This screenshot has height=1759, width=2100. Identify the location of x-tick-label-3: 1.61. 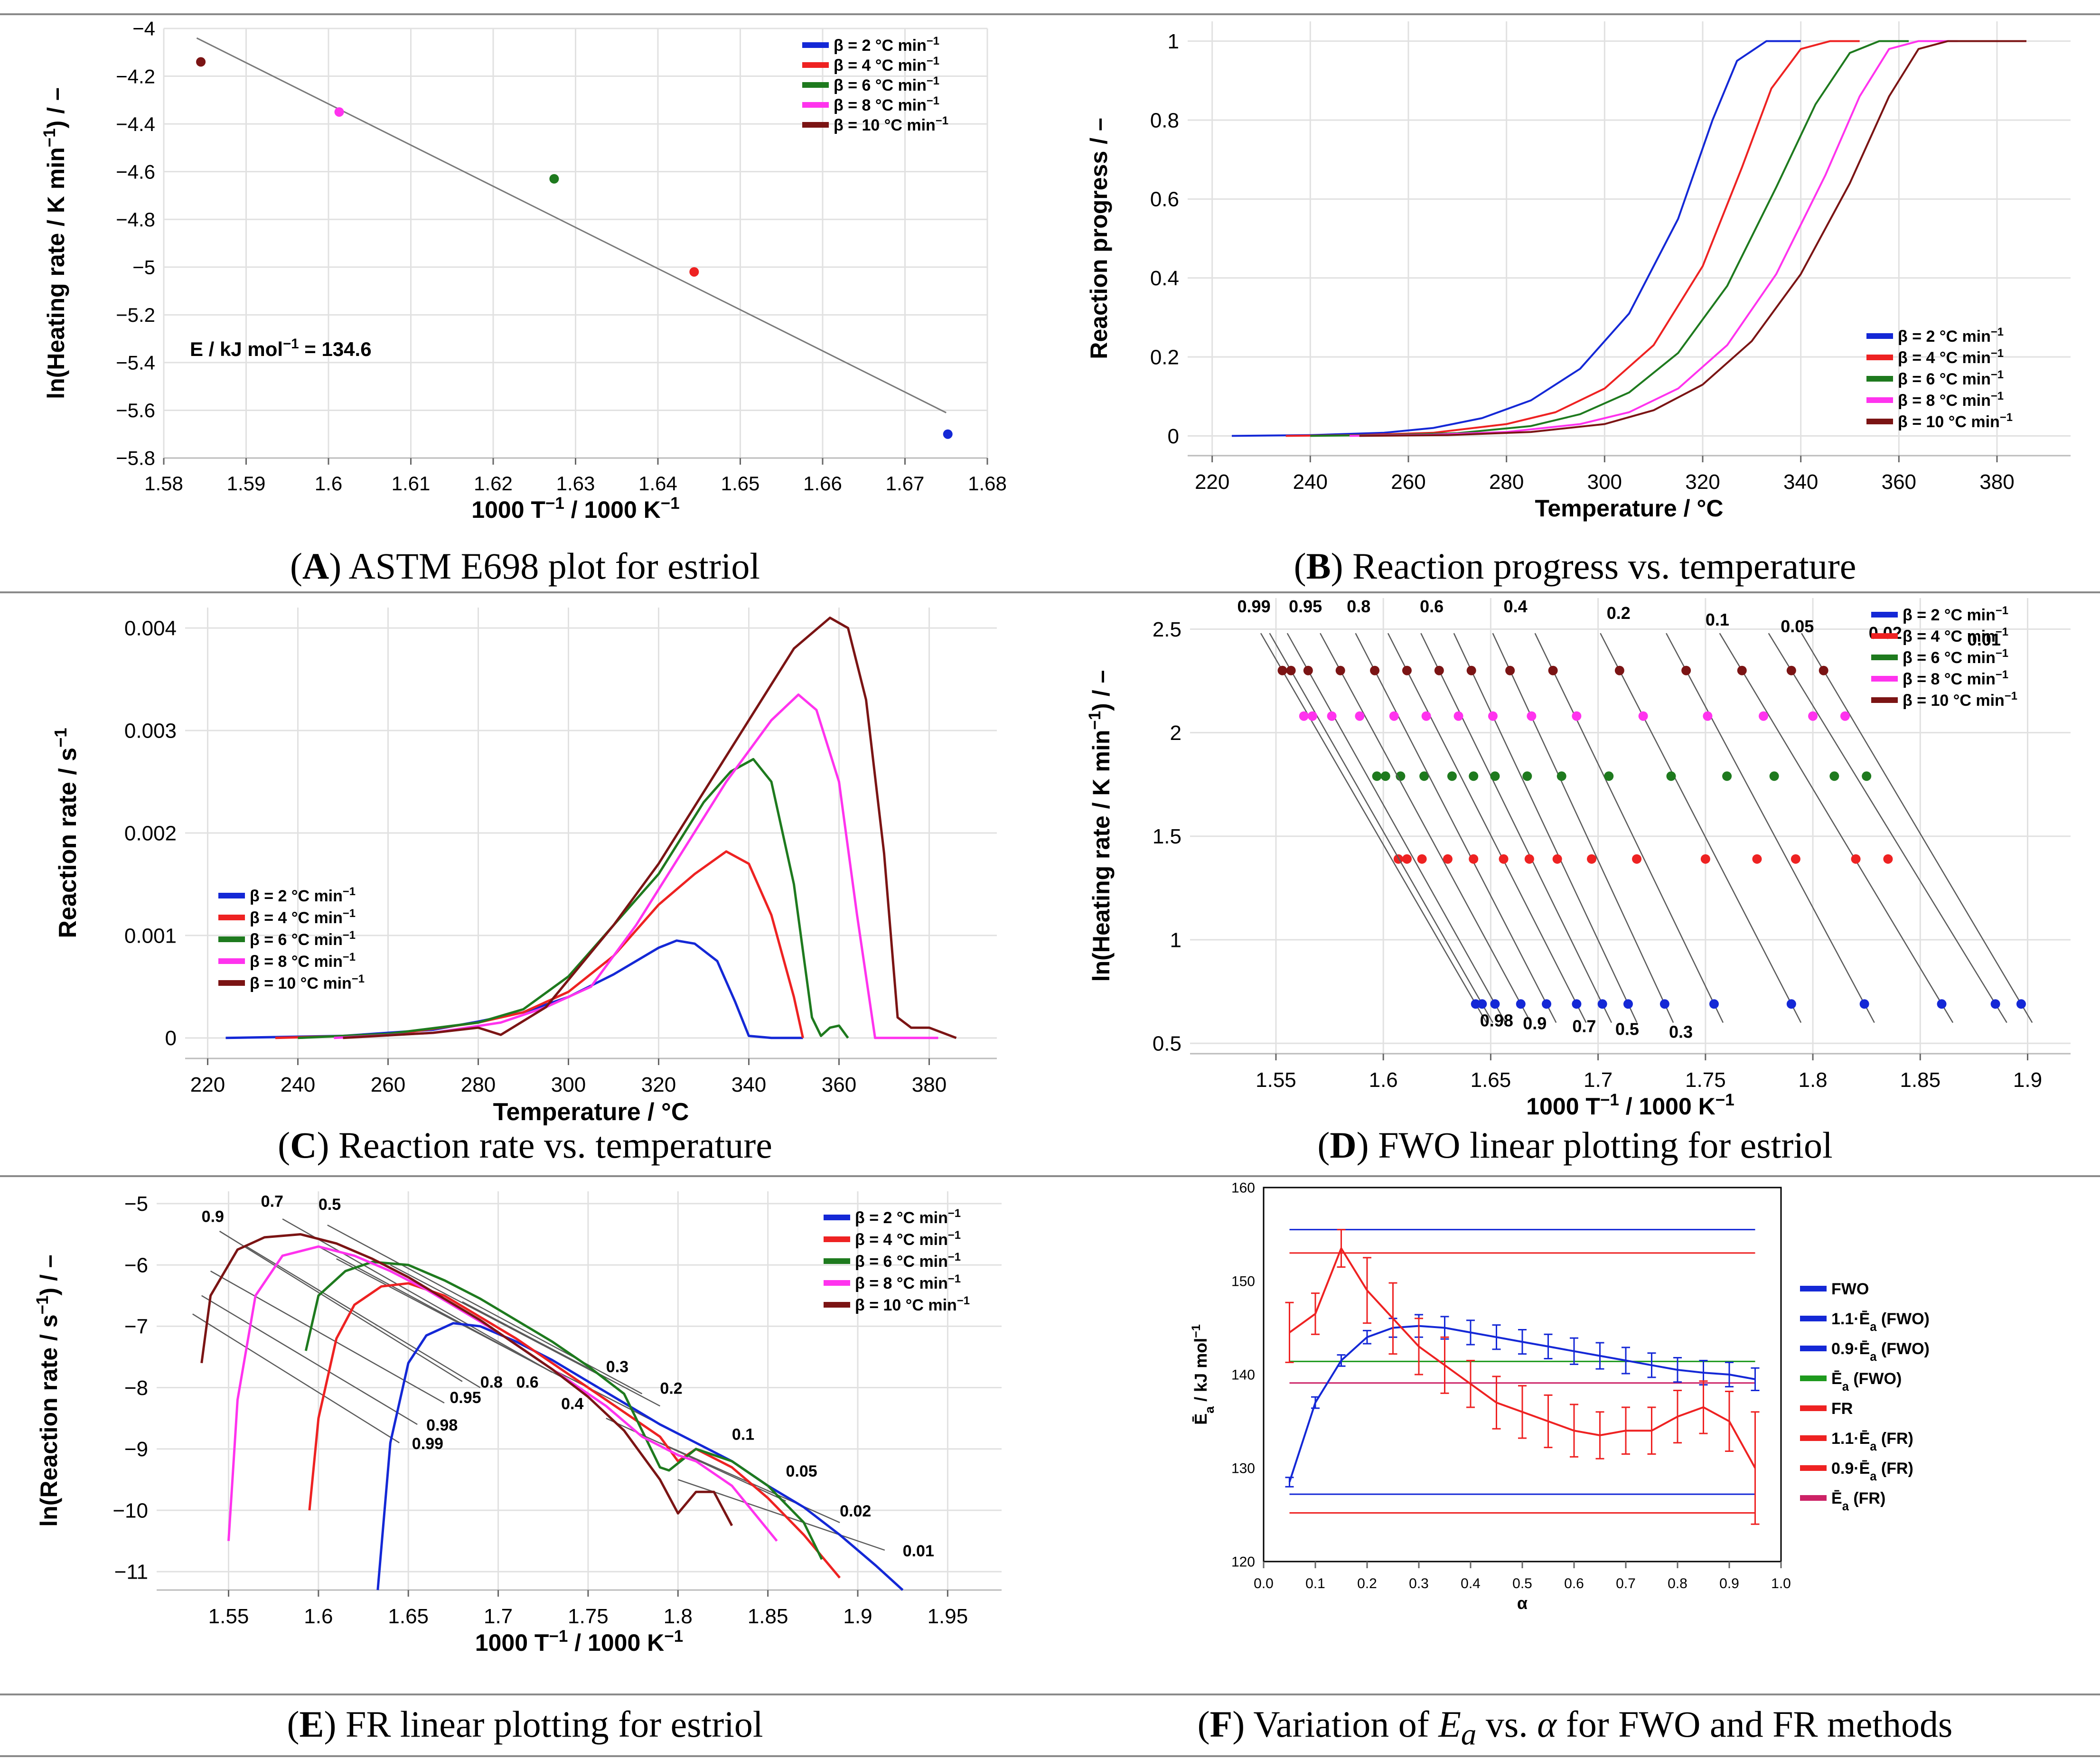
(411, 483).